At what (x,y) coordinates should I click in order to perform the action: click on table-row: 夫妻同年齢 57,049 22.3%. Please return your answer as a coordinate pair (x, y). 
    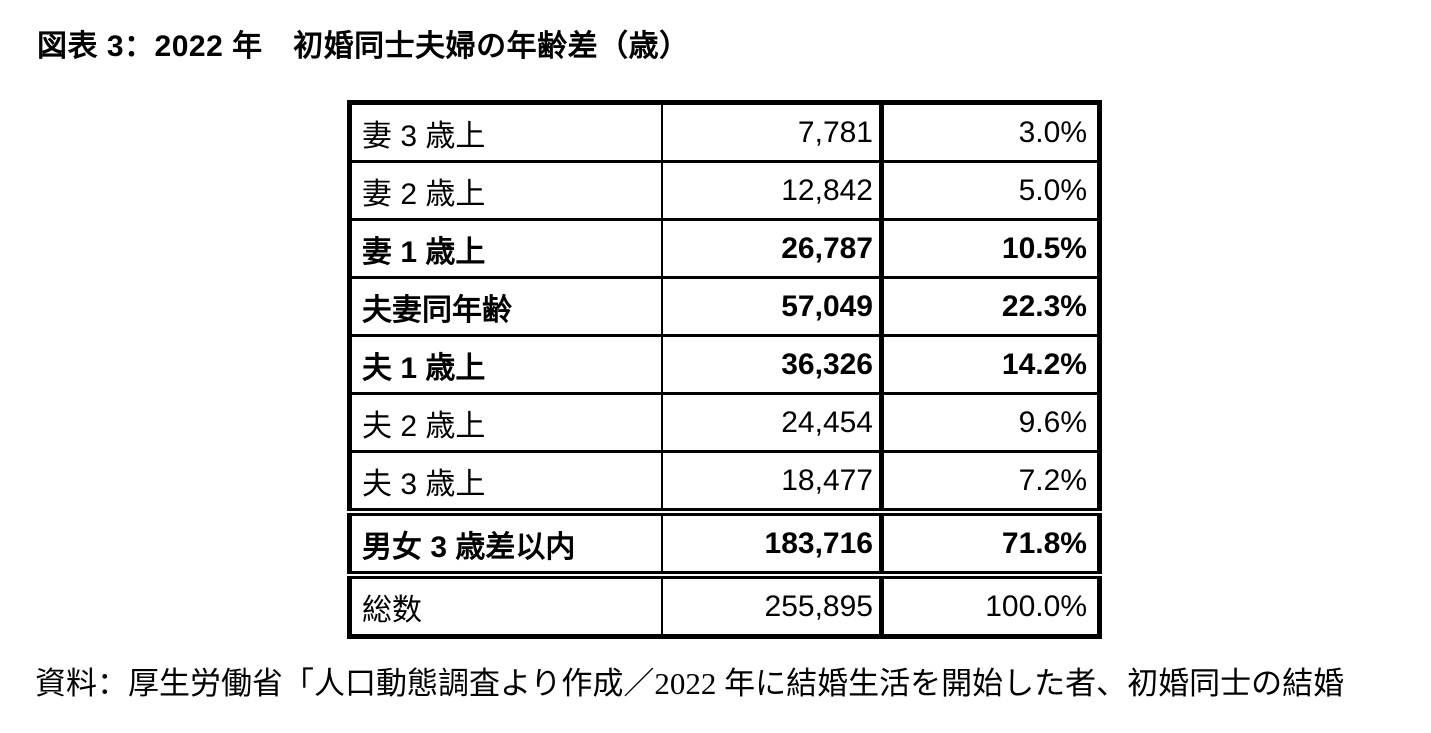
    Looking at the image, I should click on (724, 306).